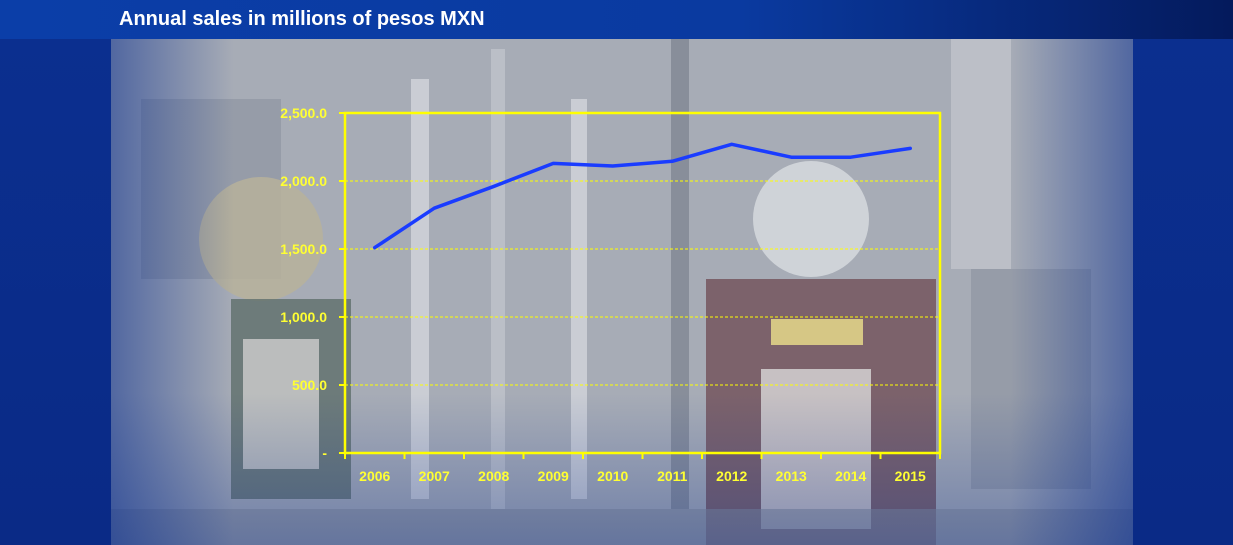 The image size is (1233, 545). Describe the element at coordinates (1183, 292) in the screenshot. I see `right-background-panel` at that location.